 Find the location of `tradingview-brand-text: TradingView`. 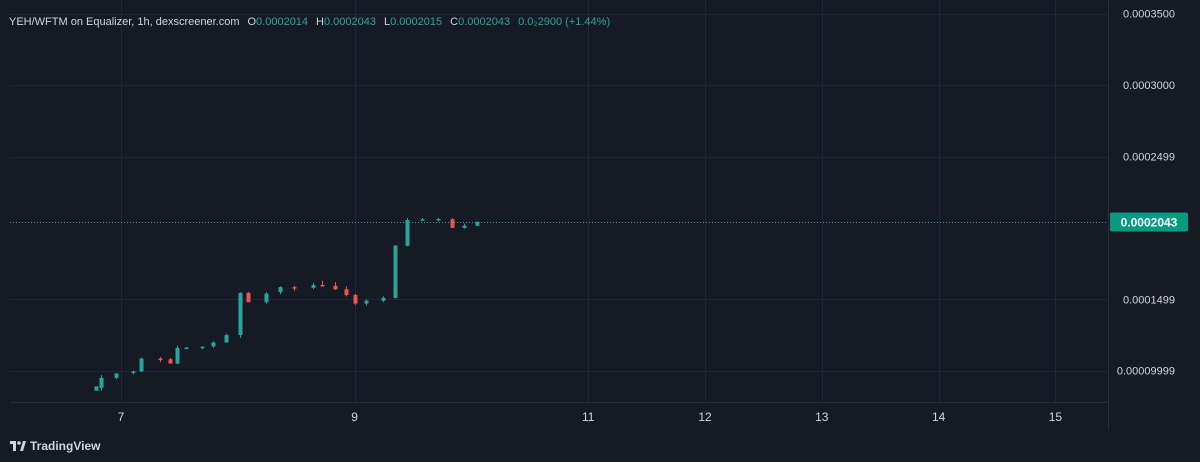

tradingview-brand-text: TradingView is located at coordinates (65, 446).